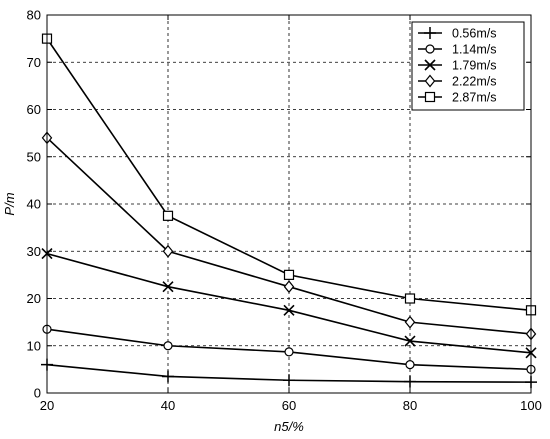 The image size is (550, 439). What do you see at coordinates (474, 66) in the screenshot?
I see `legend-label: 1.79m/s` at bounding box center [474, 66].